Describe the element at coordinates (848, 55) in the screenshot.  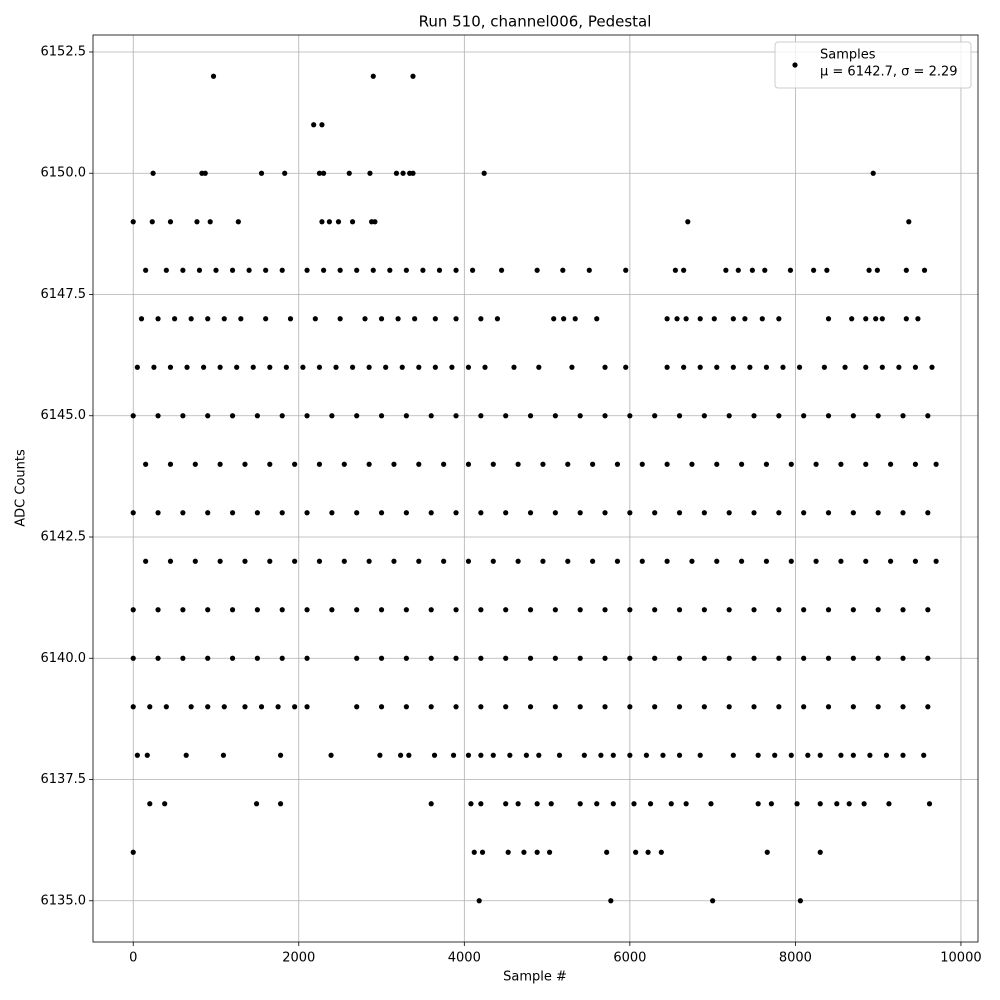
I see `legend-label: Samples` at that location.